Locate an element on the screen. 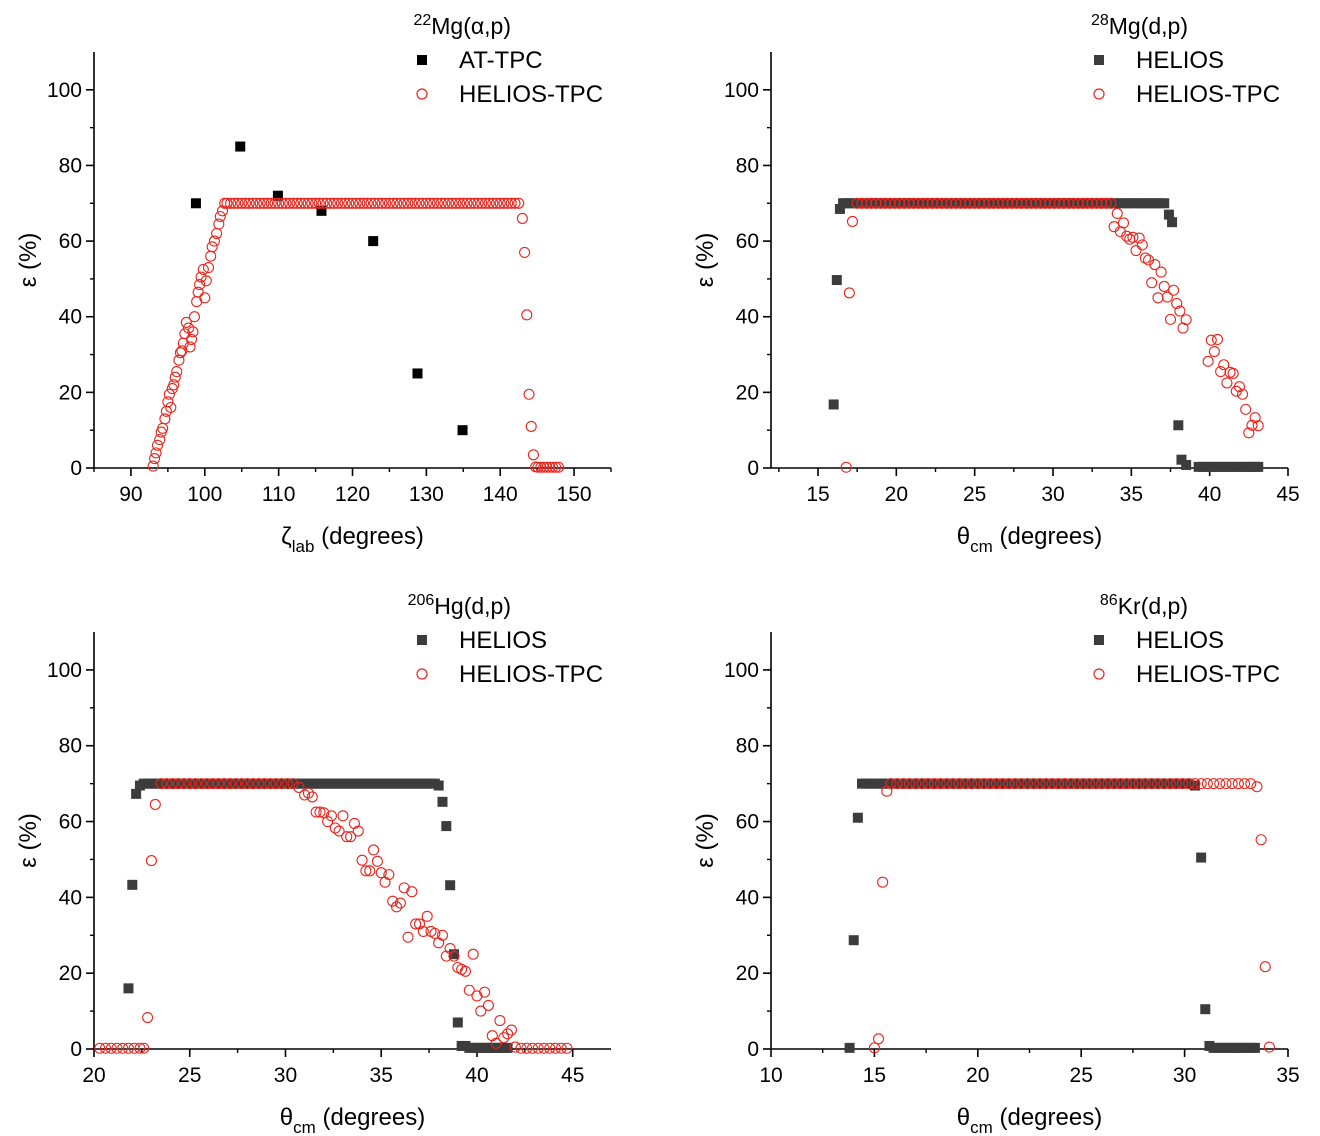 The height and width of the screenshot is (1136, 1320). chart-title-reaction: Mg(d,p) is located at coordinates (1148, 26).